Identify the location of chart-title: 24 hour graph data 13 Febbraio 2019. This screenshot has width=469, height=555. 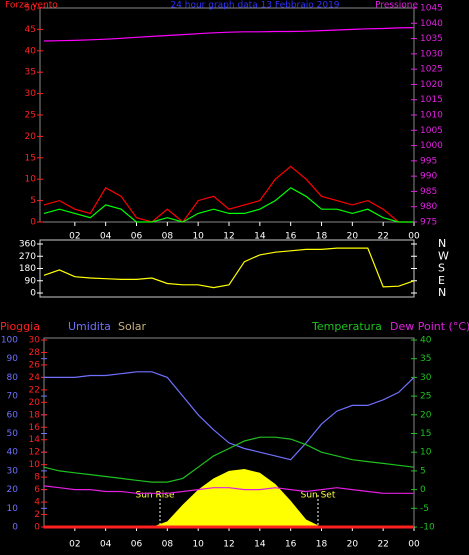
(254, 6).